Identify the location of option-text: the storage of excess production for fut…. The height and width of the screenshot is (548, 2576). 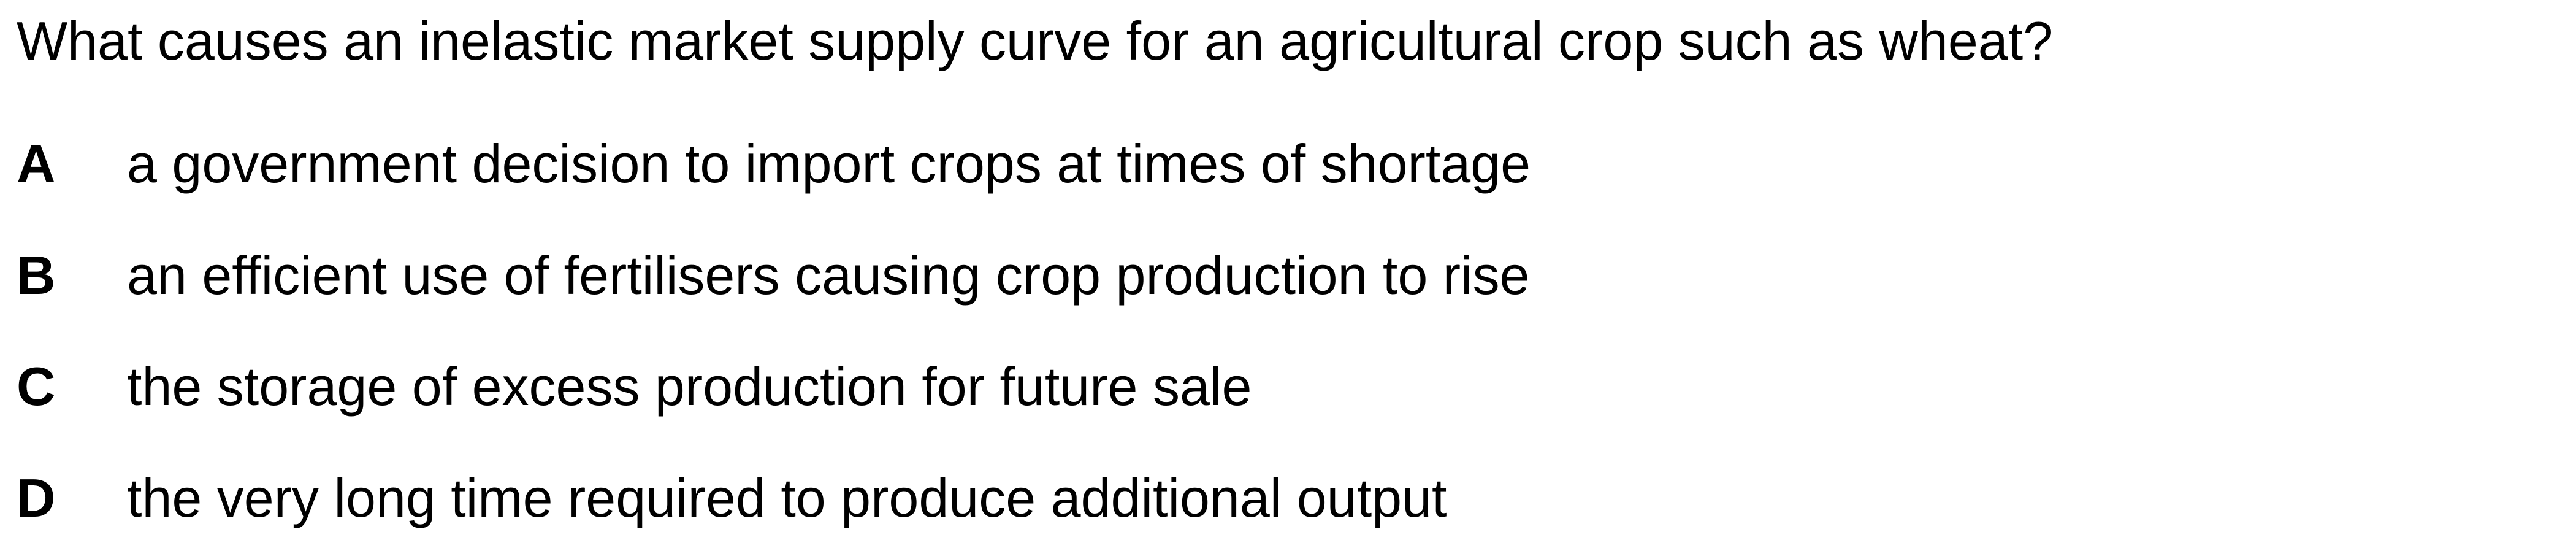
(689, 386).